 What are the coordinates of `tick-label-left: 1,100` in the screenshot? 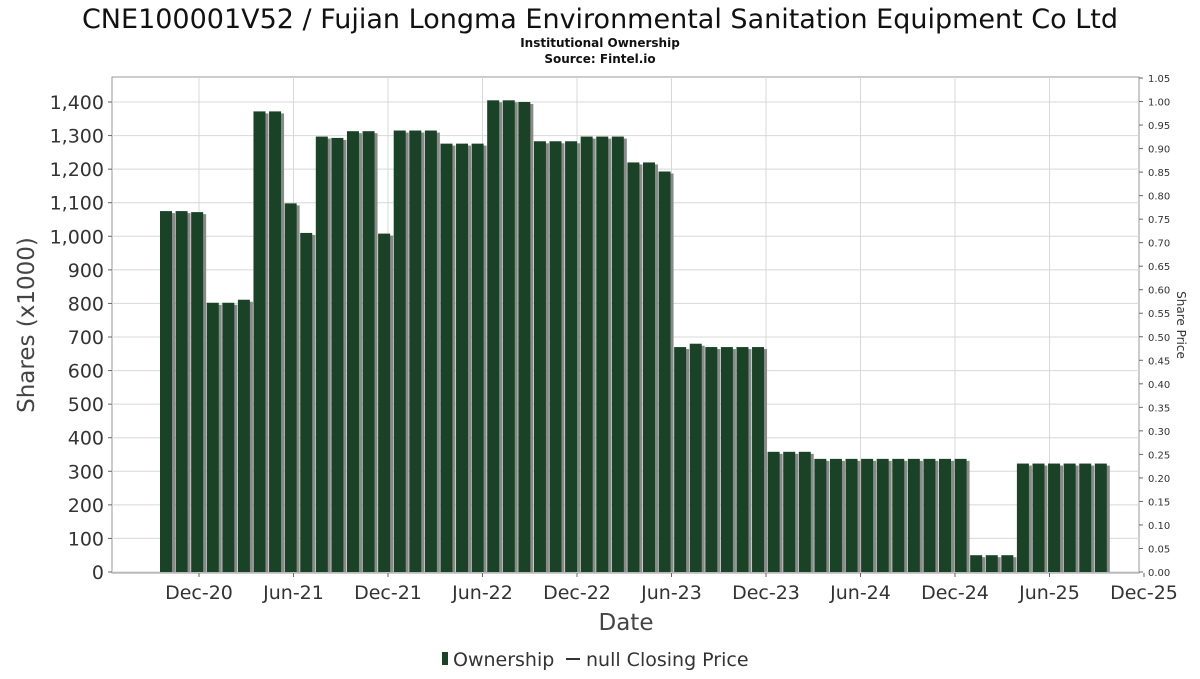 It's located at (77, 204).